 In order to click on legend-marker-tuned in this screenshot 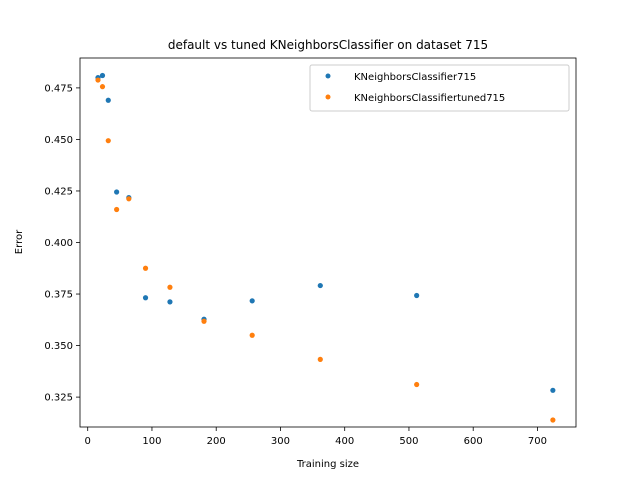, I will do `click(328, 97)`.